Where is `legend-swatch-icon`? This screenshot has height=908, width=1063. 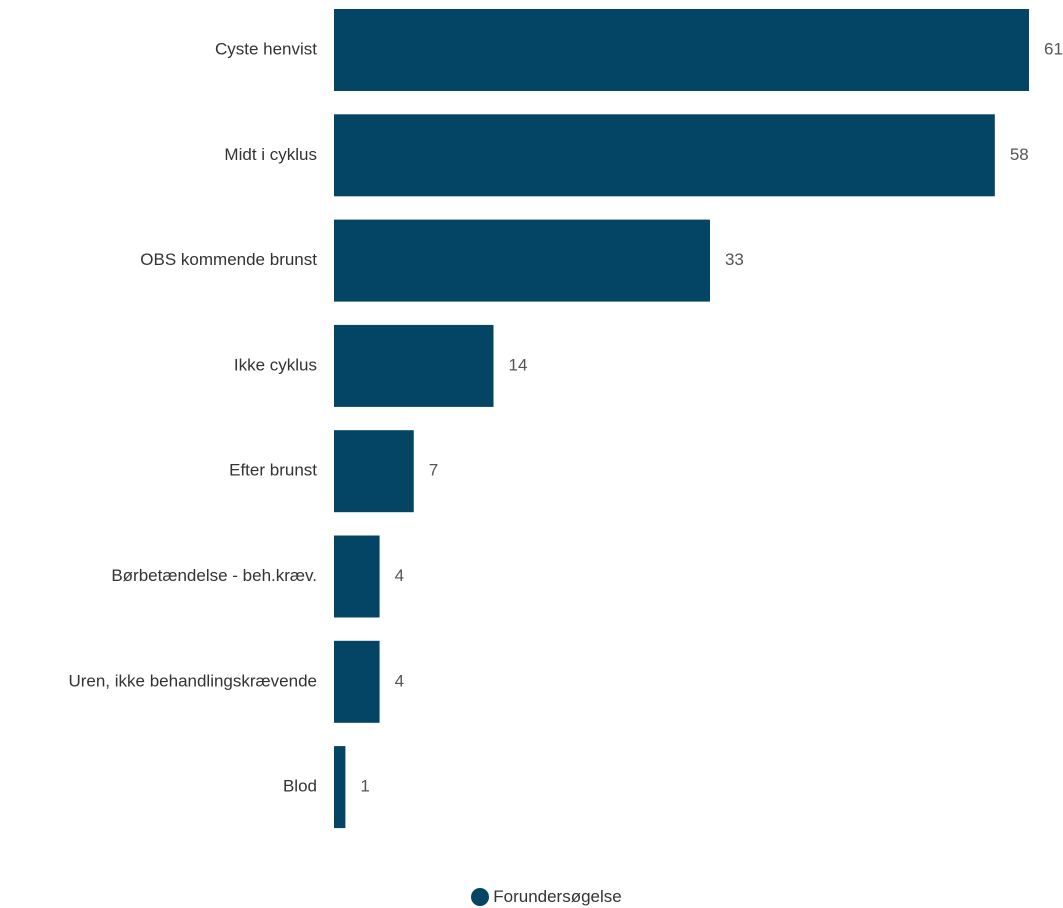 legend-swatch-icon is located at coordinates (480, 897).